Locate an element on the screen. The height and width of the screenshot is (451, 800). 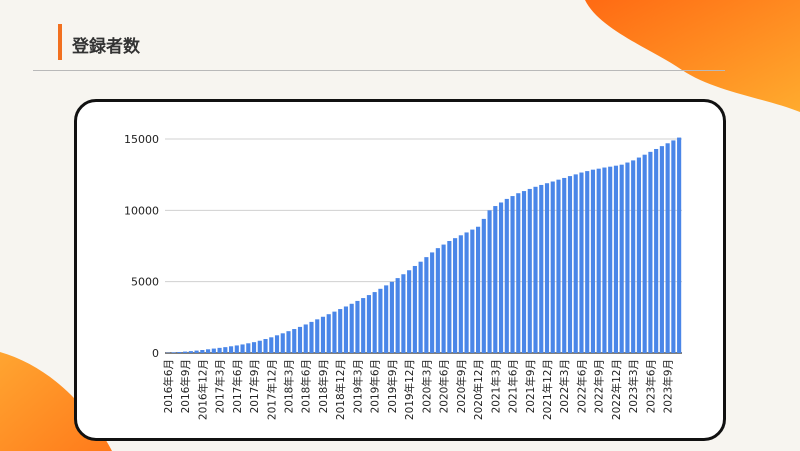
bar: 2016年8月: 70 is located at coordinates (179, 352).